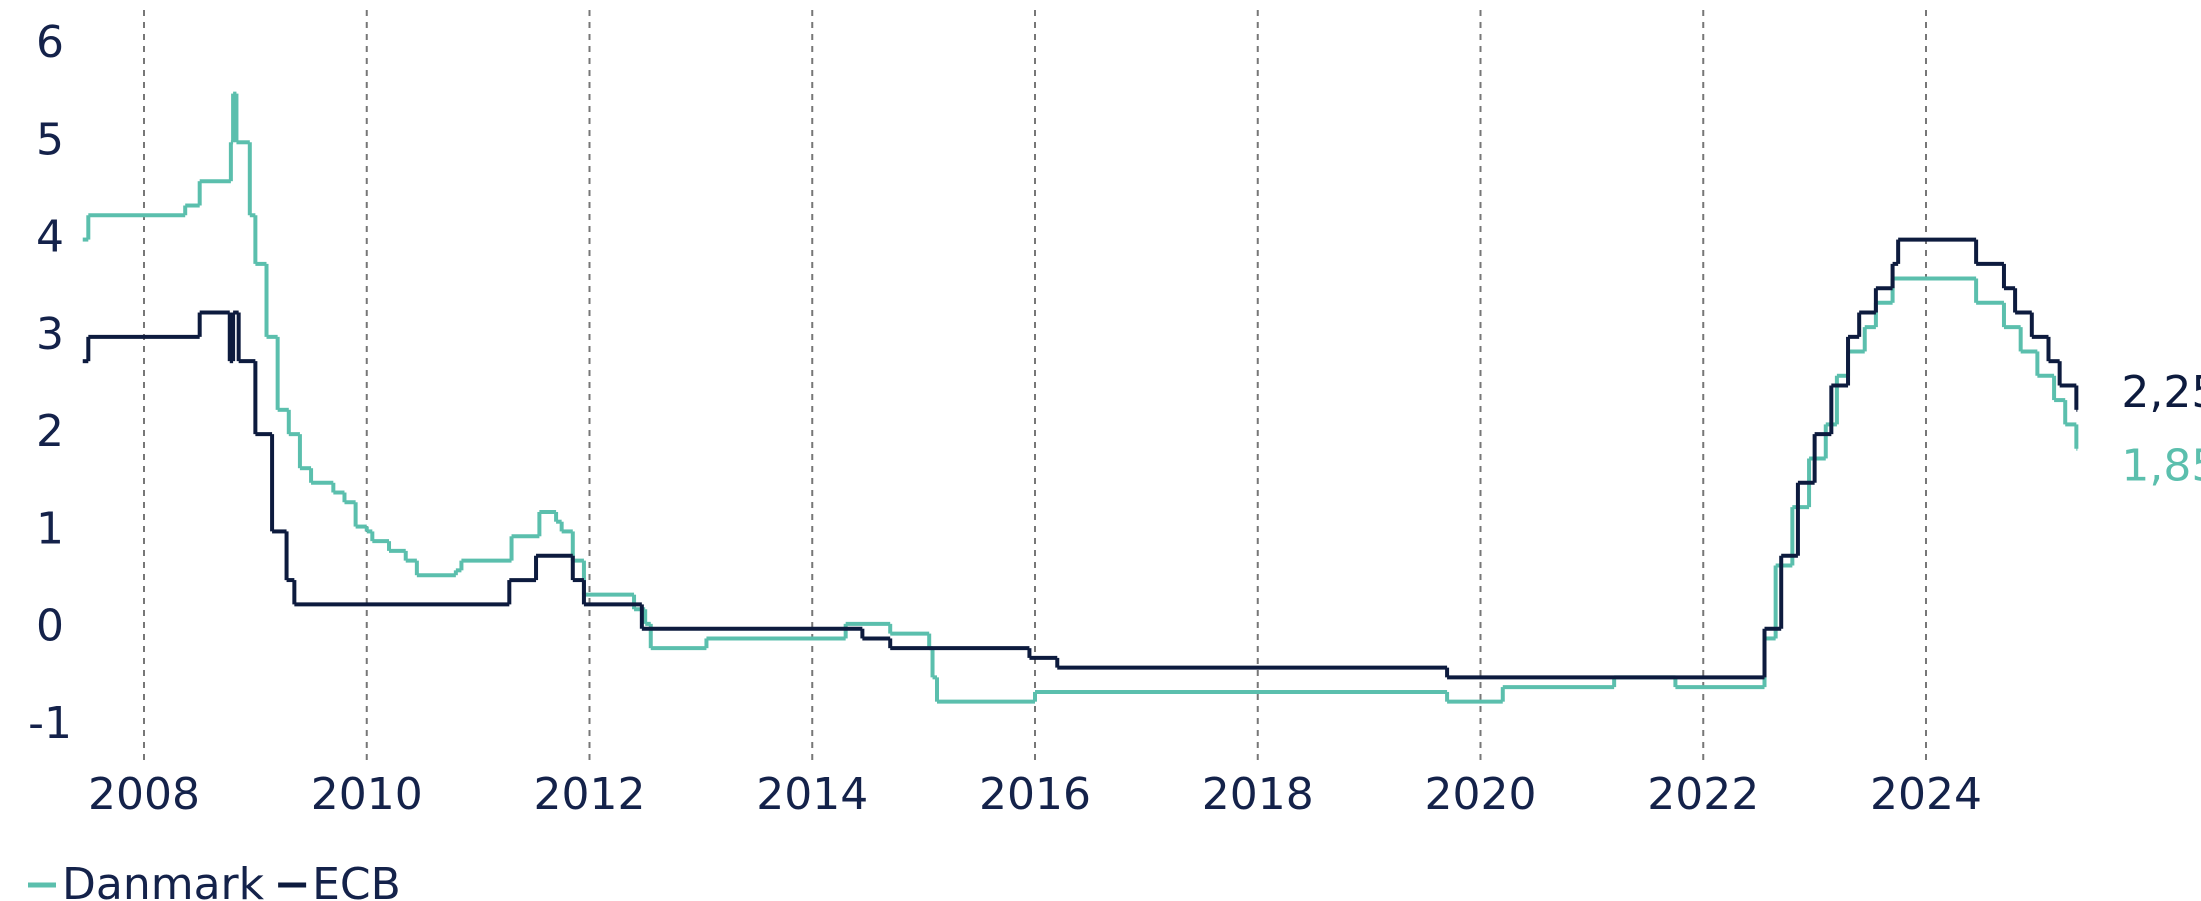 This screenshot has height=901, width=2201. I want to click on x-tick-label: 2012, so click(590, 794).